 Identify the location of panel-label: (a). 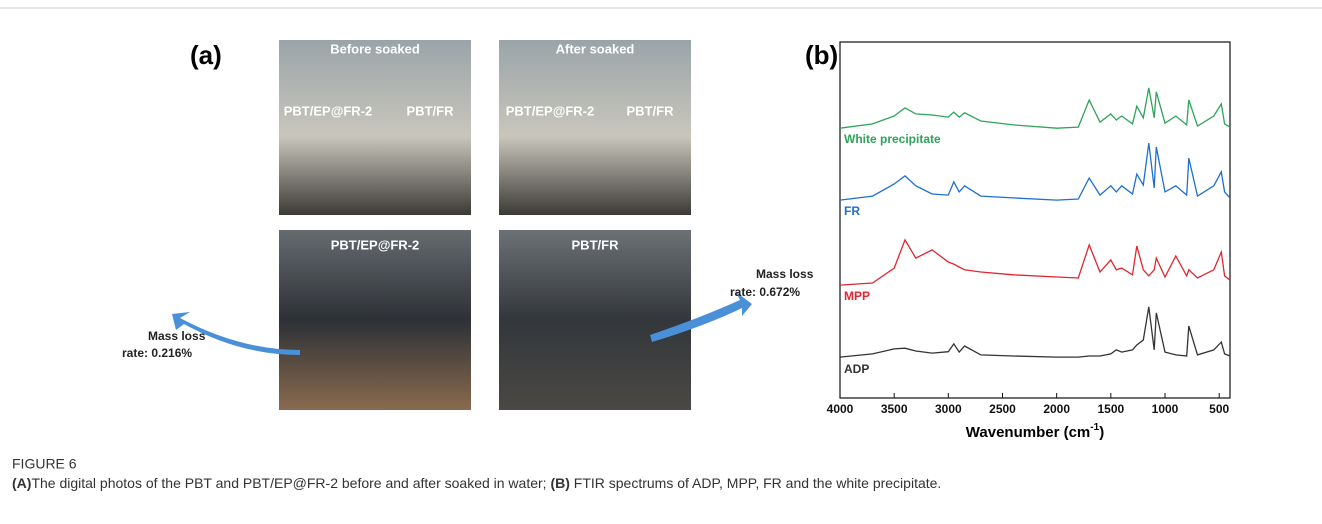
(206, 55).